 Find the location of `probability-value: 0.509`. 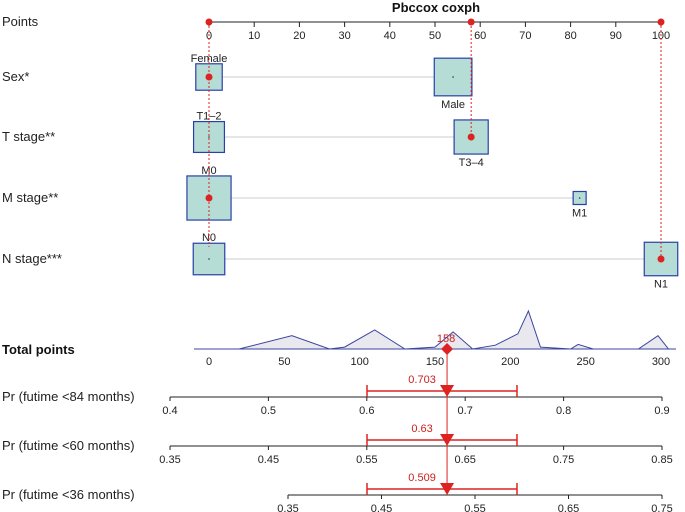

probability-value: 0.509 is located at coordinates (422, 478).